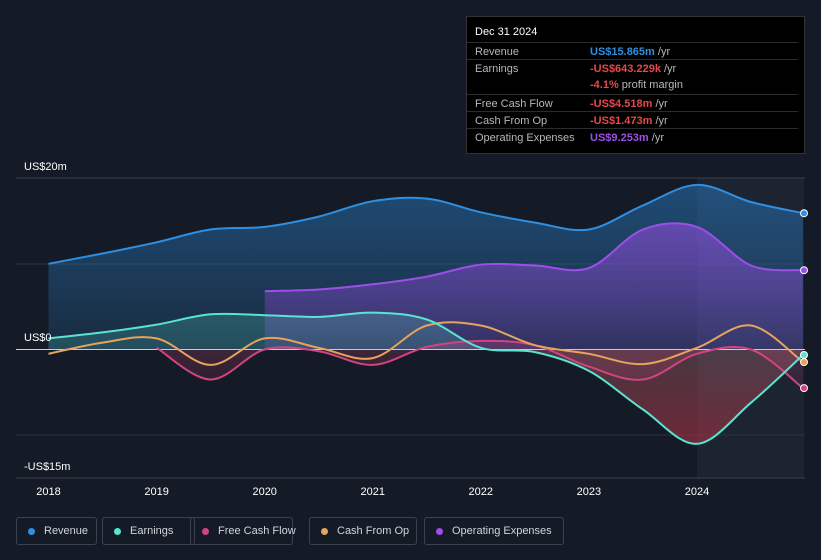  Describe the element at coordinates (525, 138) in the screenshot. I see `tooltip-label: Operating Expenses` at that location.